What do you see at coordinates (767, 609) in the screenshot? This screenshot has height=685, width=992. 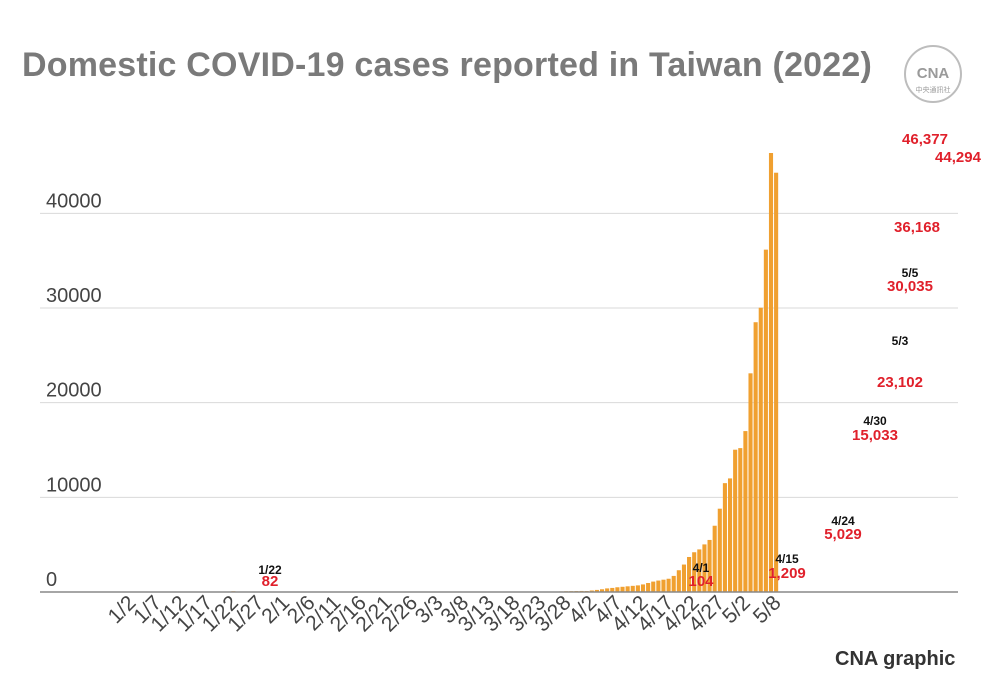 I see `x-tick-label: 5/8` at bounding box center [767, 609].